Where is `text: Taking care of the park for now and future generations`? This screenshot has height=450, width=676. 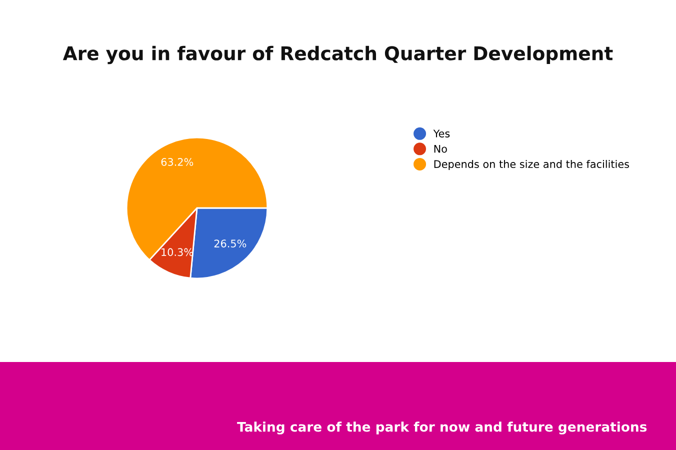 text: Taking care of the park for now and future generations is located at coordinates (442, 428).